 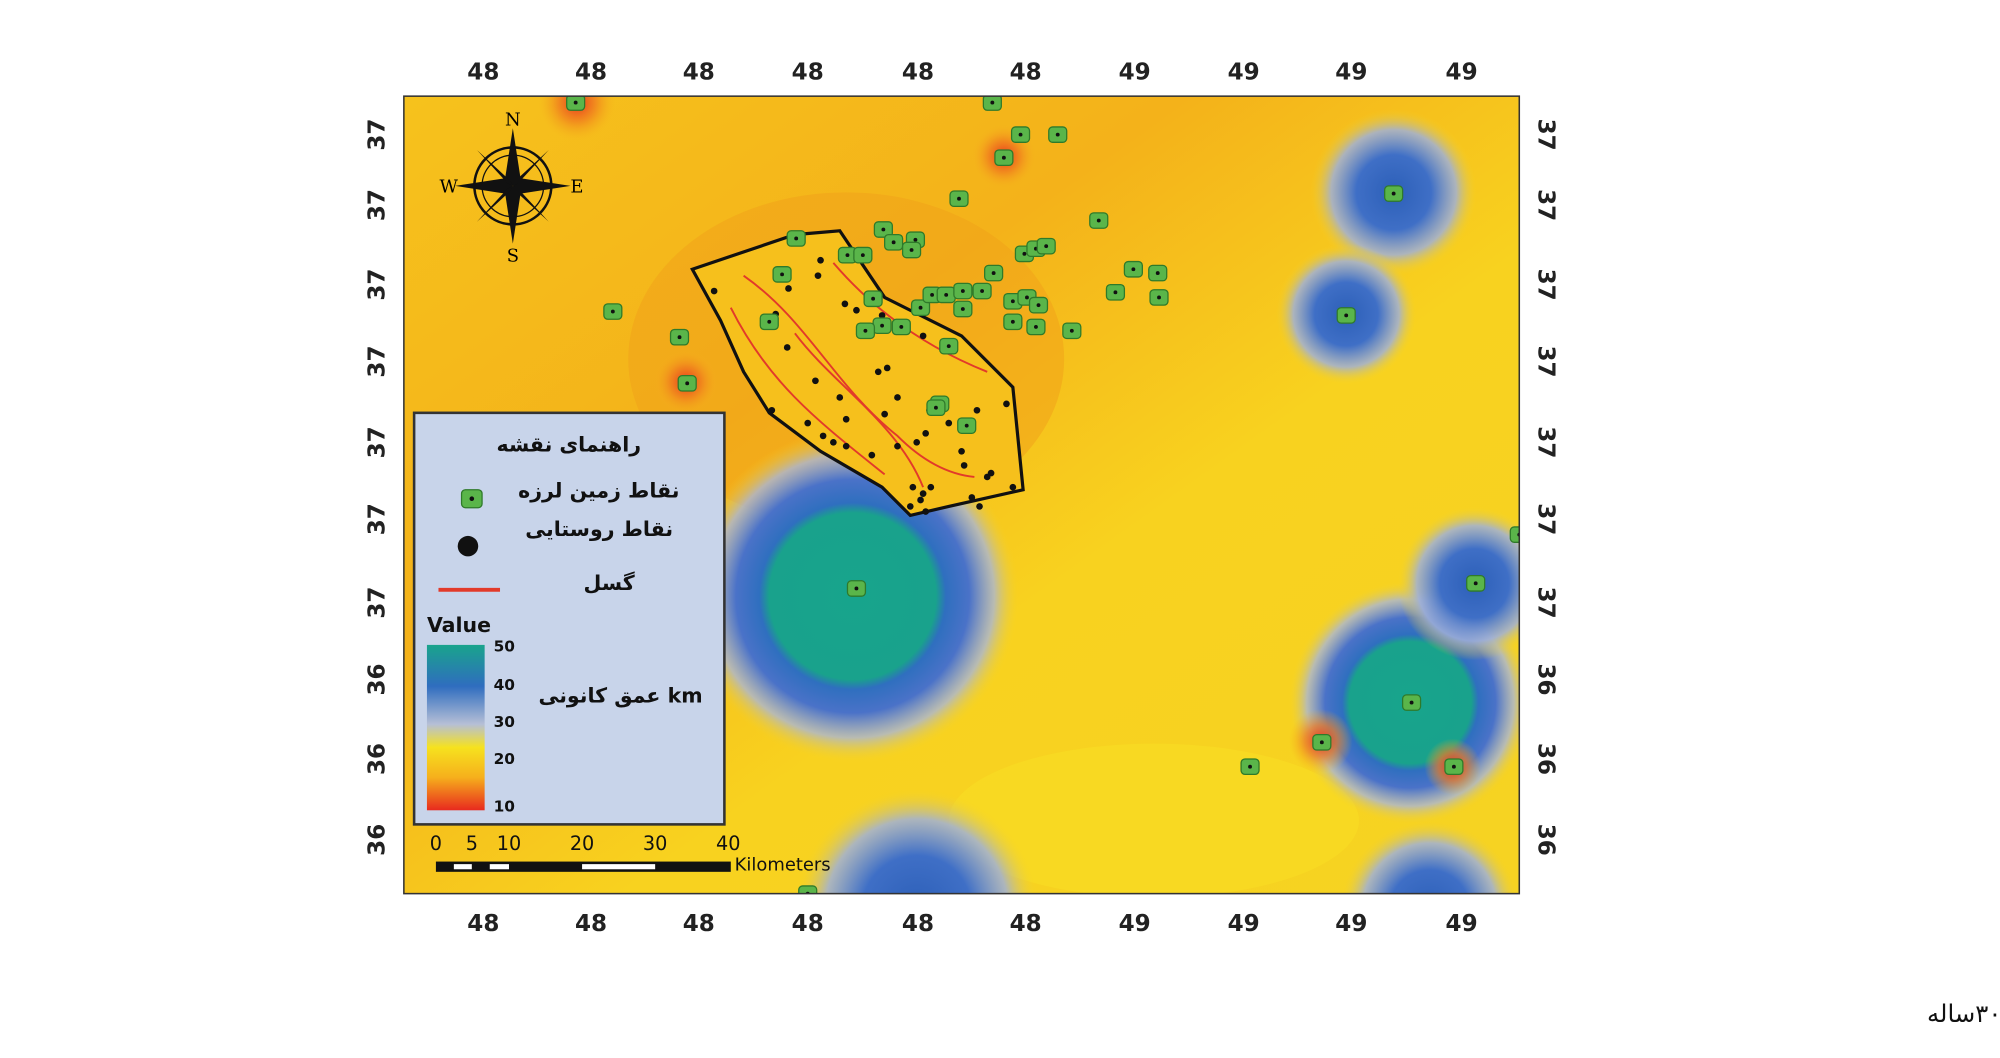 What do you see at coordinates (512, 188) in the screenshot?
I see `compass: N S W E` at bounding box center [512, 188].